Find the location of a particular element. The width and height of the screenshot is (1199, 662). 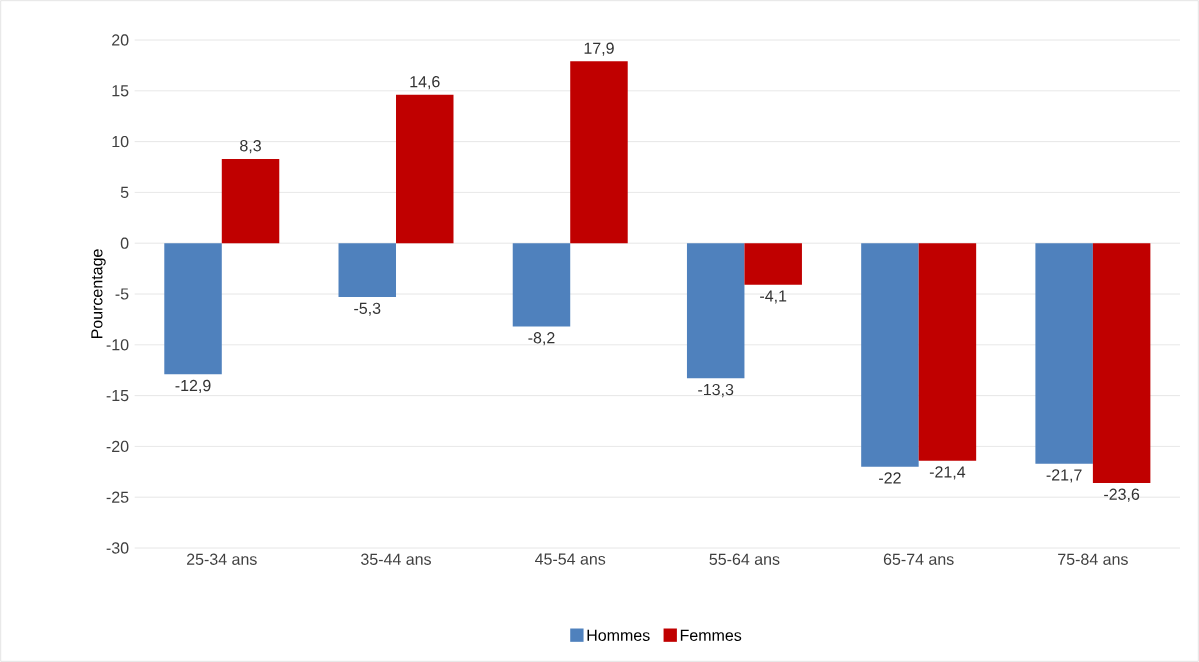

data-label: -4,1 is located at coordinates (773, 297).